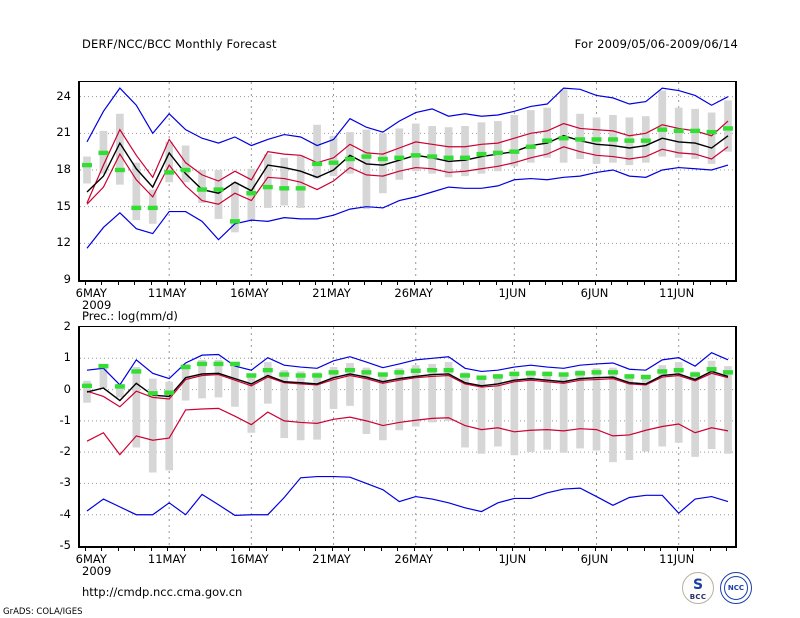 This screenshot has height=618, width=800. Describe the element at coordinates (97, 305) in the screenshot. I see `temperature-year-label: 2009` at that location.